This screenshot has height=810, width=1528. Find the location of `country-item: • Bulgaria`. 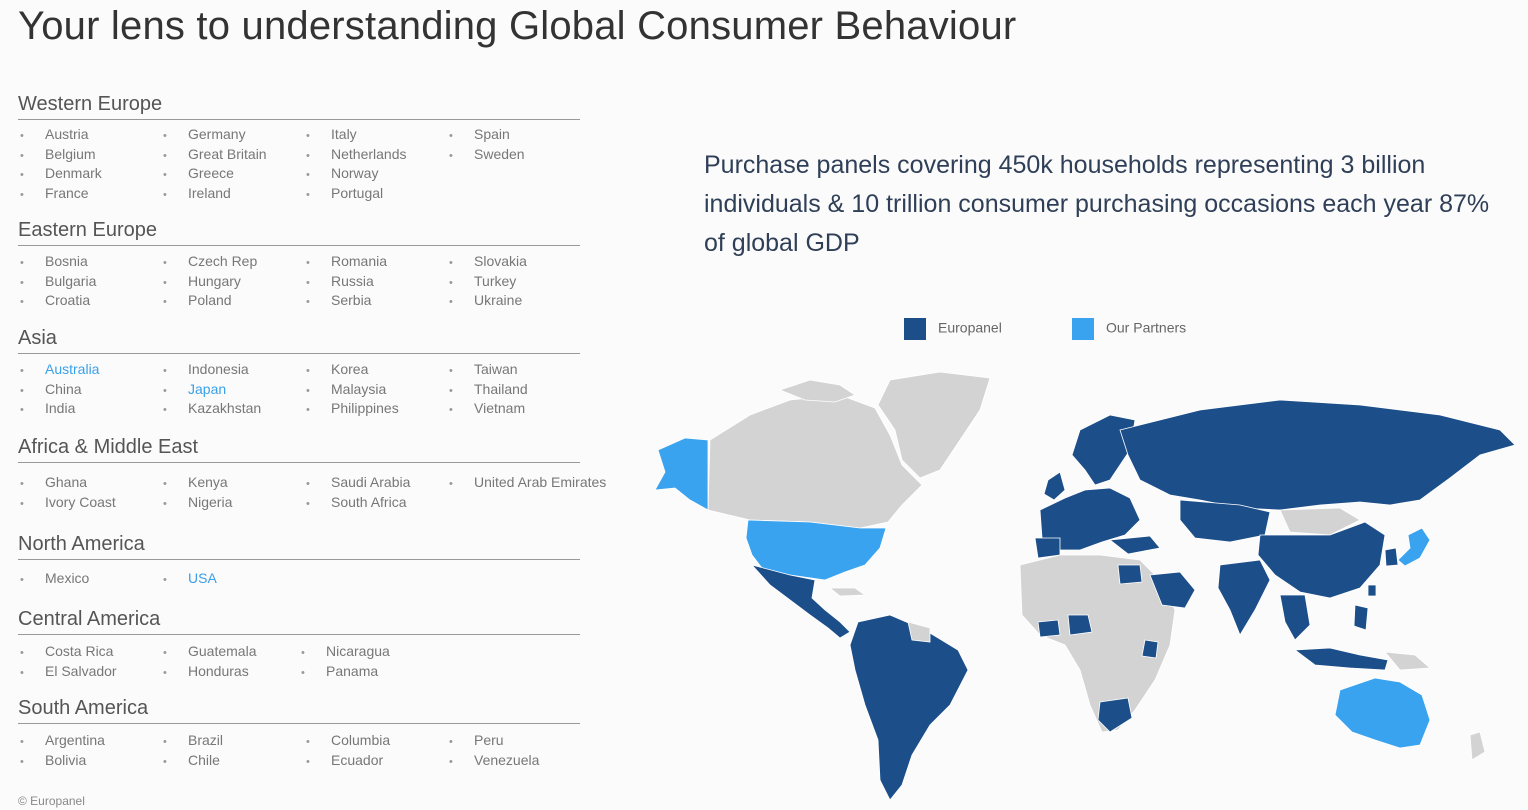

country-item: • Bulgaria is located at coordinates (57, 282).